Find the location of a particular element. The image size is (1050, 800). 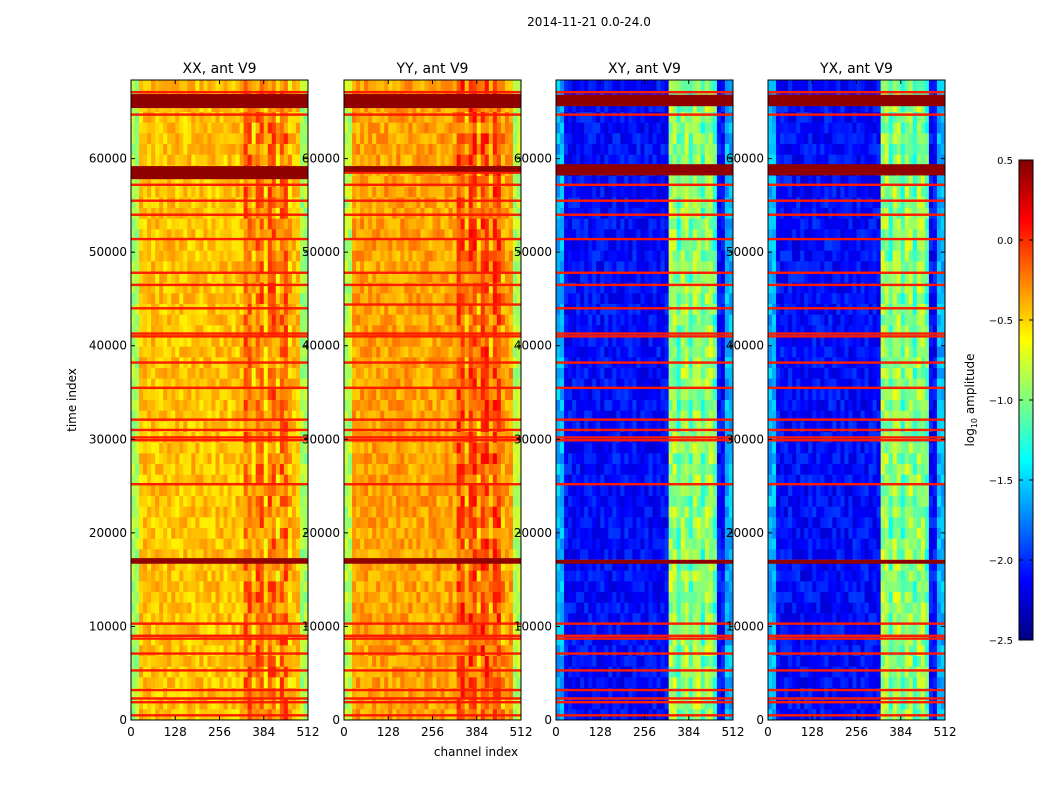

colorbar-tick-label: −1.5 is located at coordinates (1001, 481).